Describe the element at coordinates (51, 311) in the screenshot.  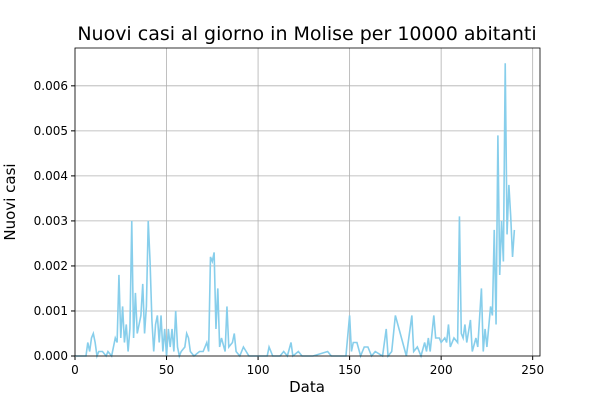
I see `y-tick-label: 0.001` at that location.